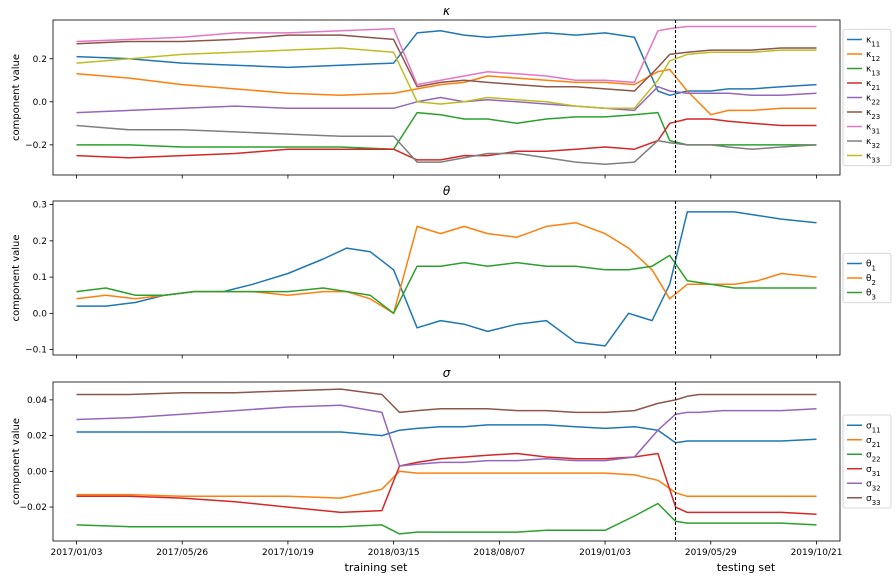 The height and width of the screenshot is (582, 896). What do you see at coordinates (873, 42) in the screenshot?
I see `legend-entry: κ11` at bounding box center [873, 42].